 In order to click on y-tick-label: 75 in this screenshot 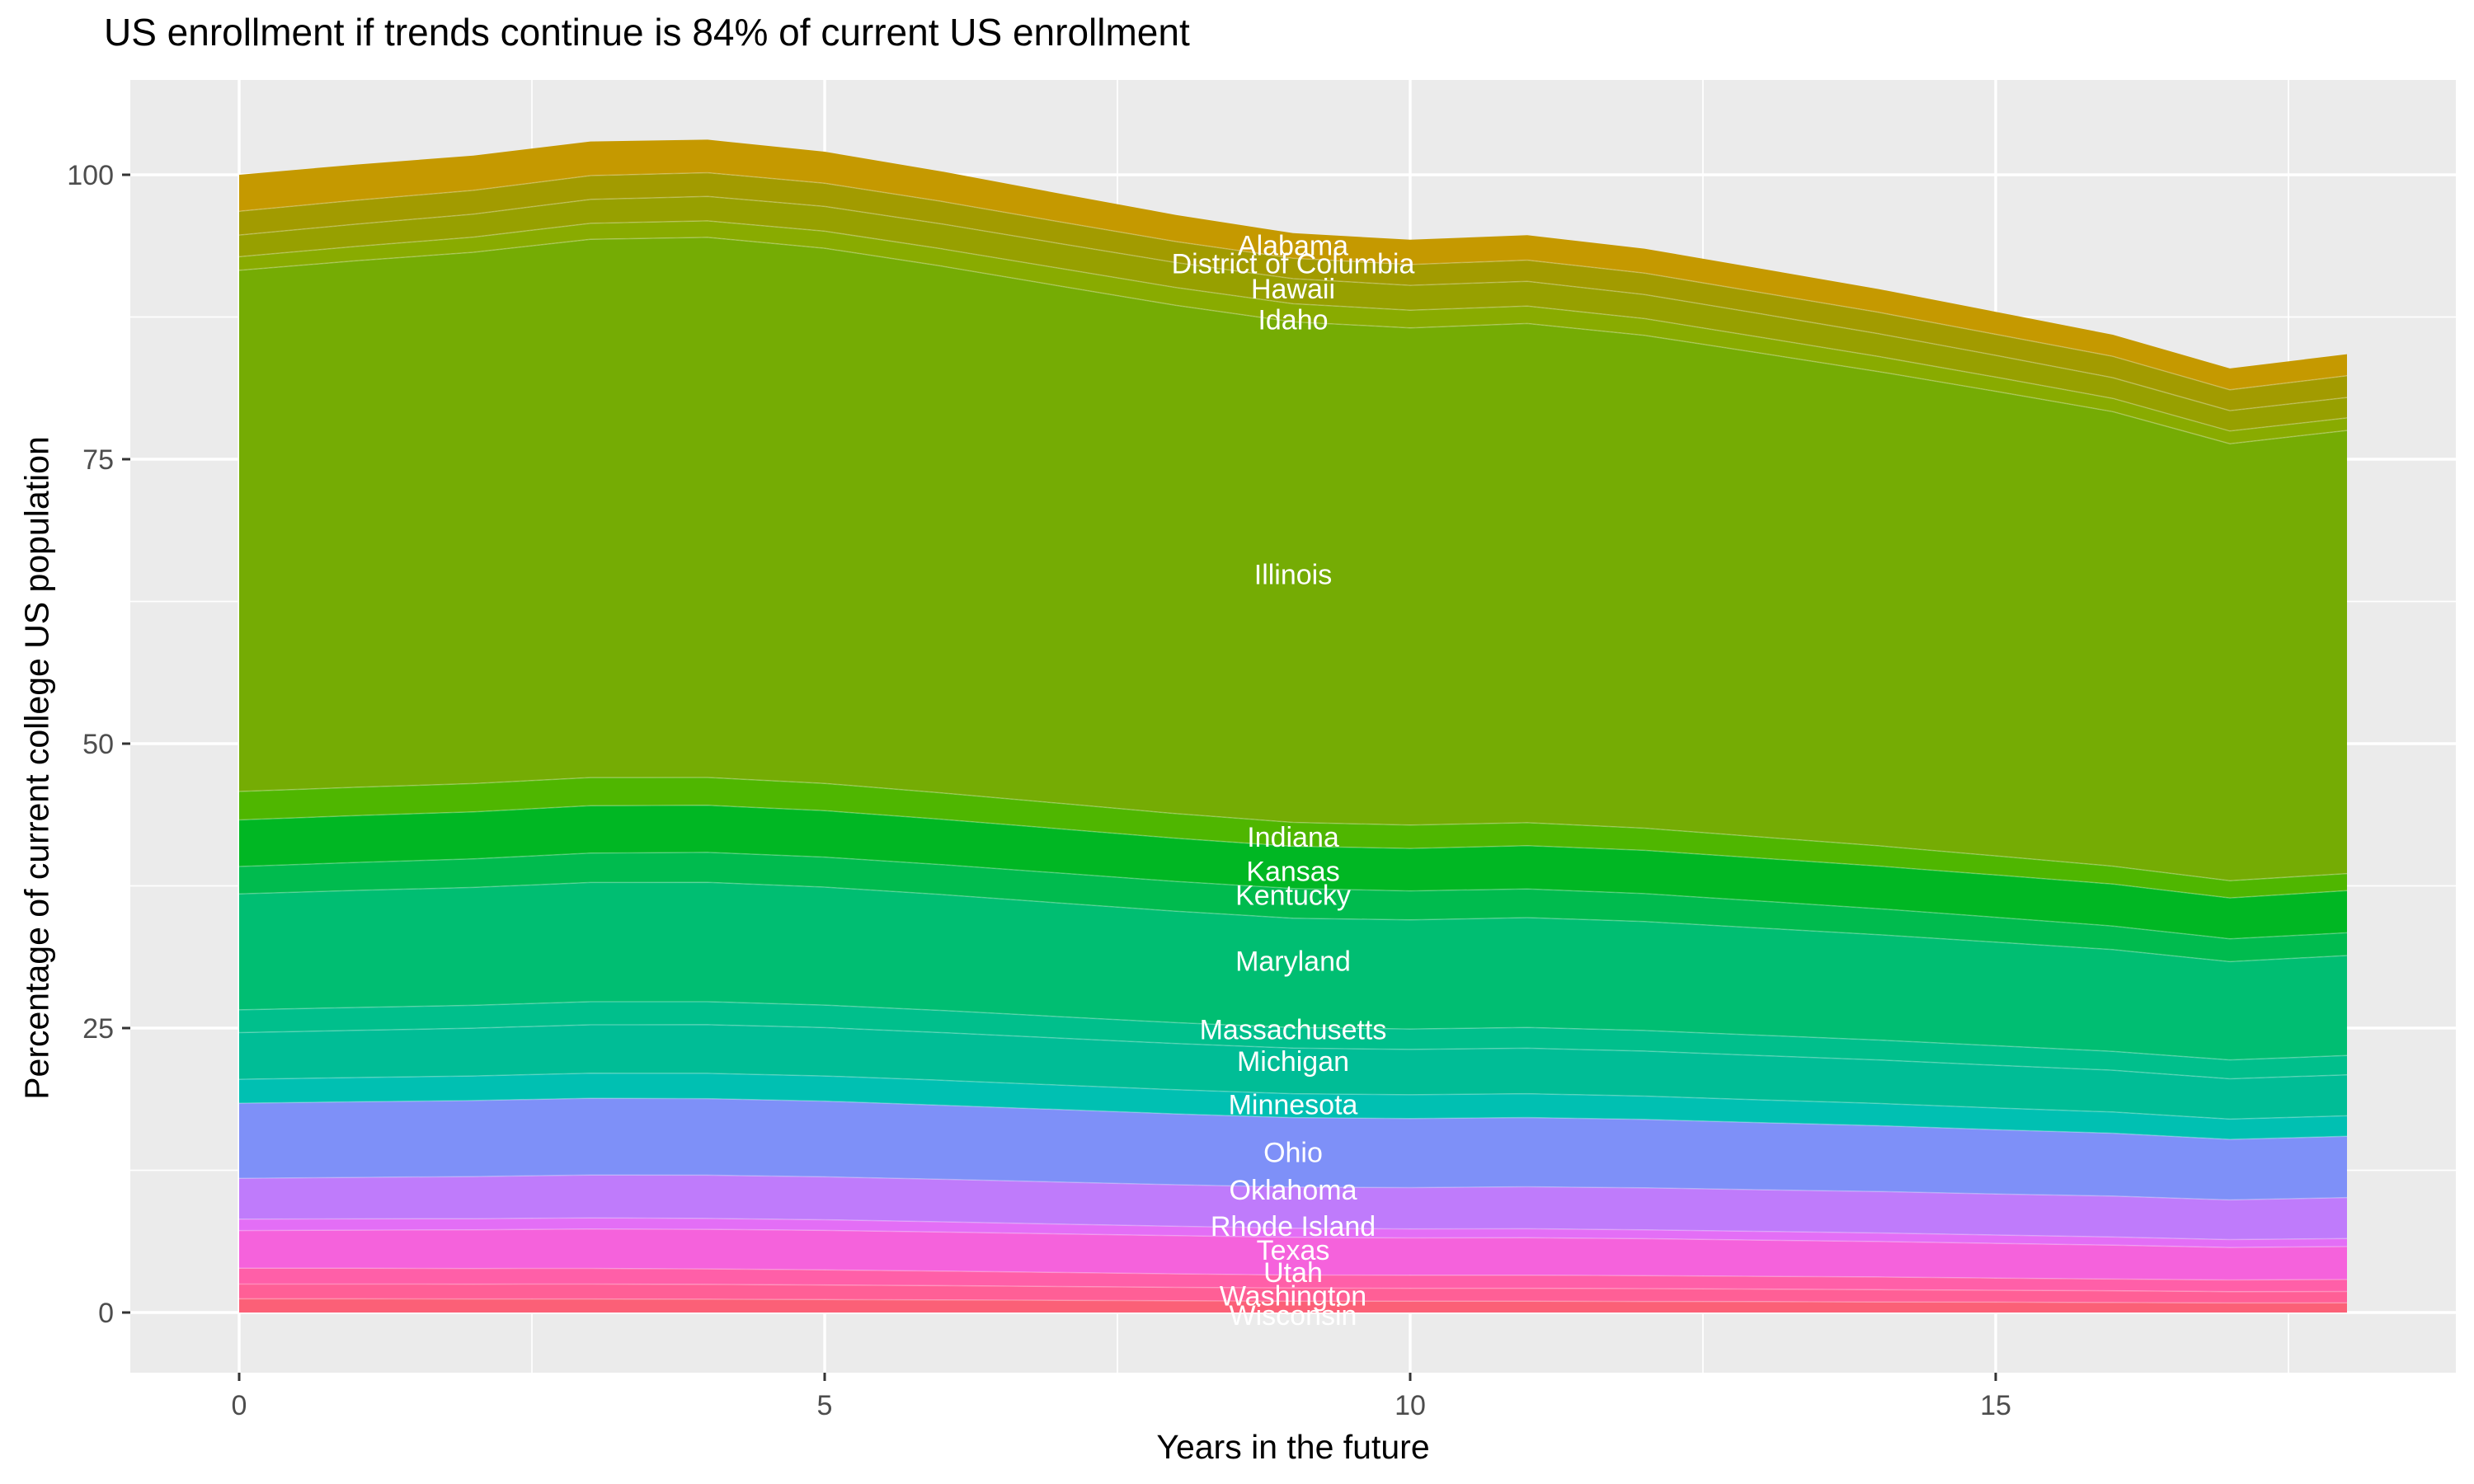, I will do `click(98, 460)`.